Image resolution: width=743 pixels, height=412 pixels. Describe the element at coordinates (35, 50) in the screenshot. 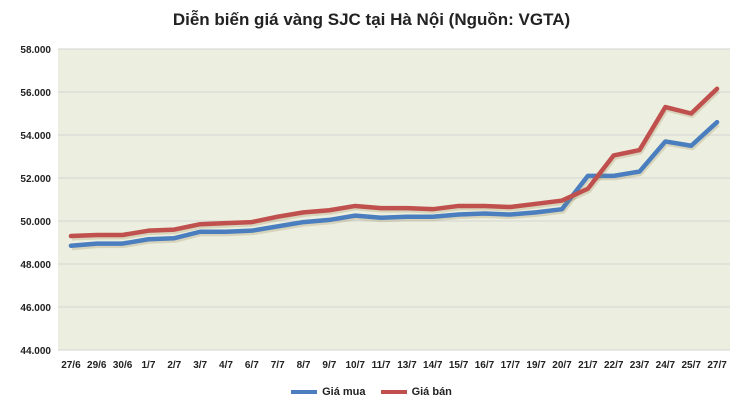

I see `y-tick-label: 58.000` at that location.